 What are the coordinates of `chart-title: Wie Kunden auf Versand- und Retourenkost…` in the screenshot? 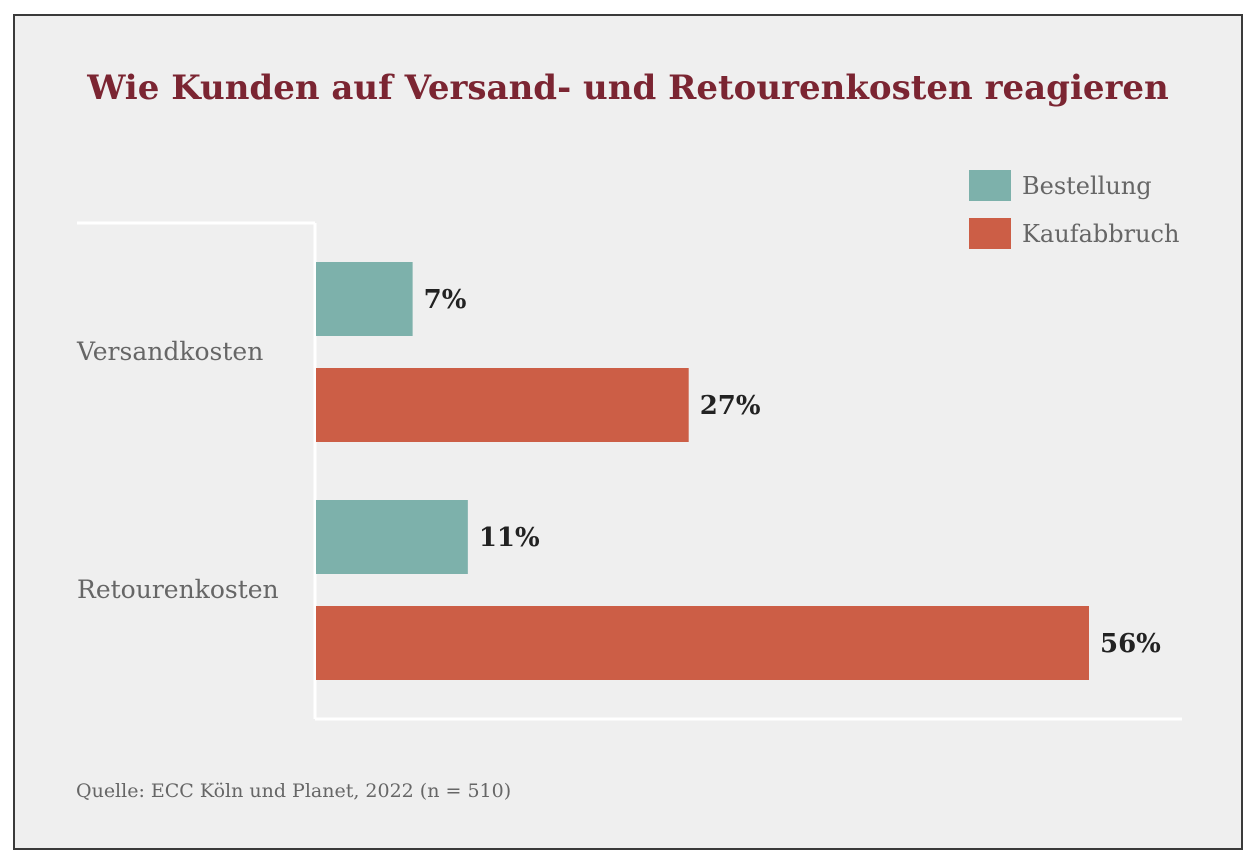 It's located at (628, 88).